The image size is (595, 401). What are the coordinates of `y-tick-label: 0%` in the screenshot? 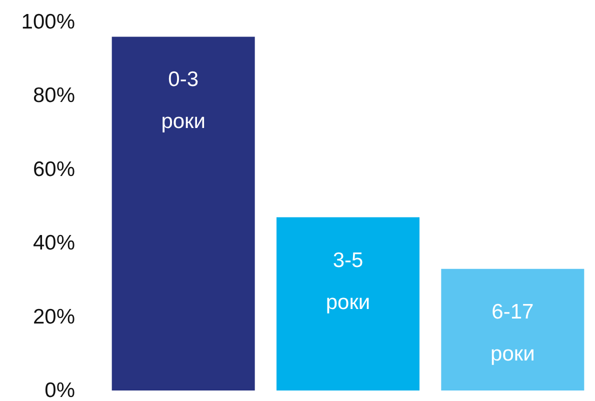 It's located at (59, 390).